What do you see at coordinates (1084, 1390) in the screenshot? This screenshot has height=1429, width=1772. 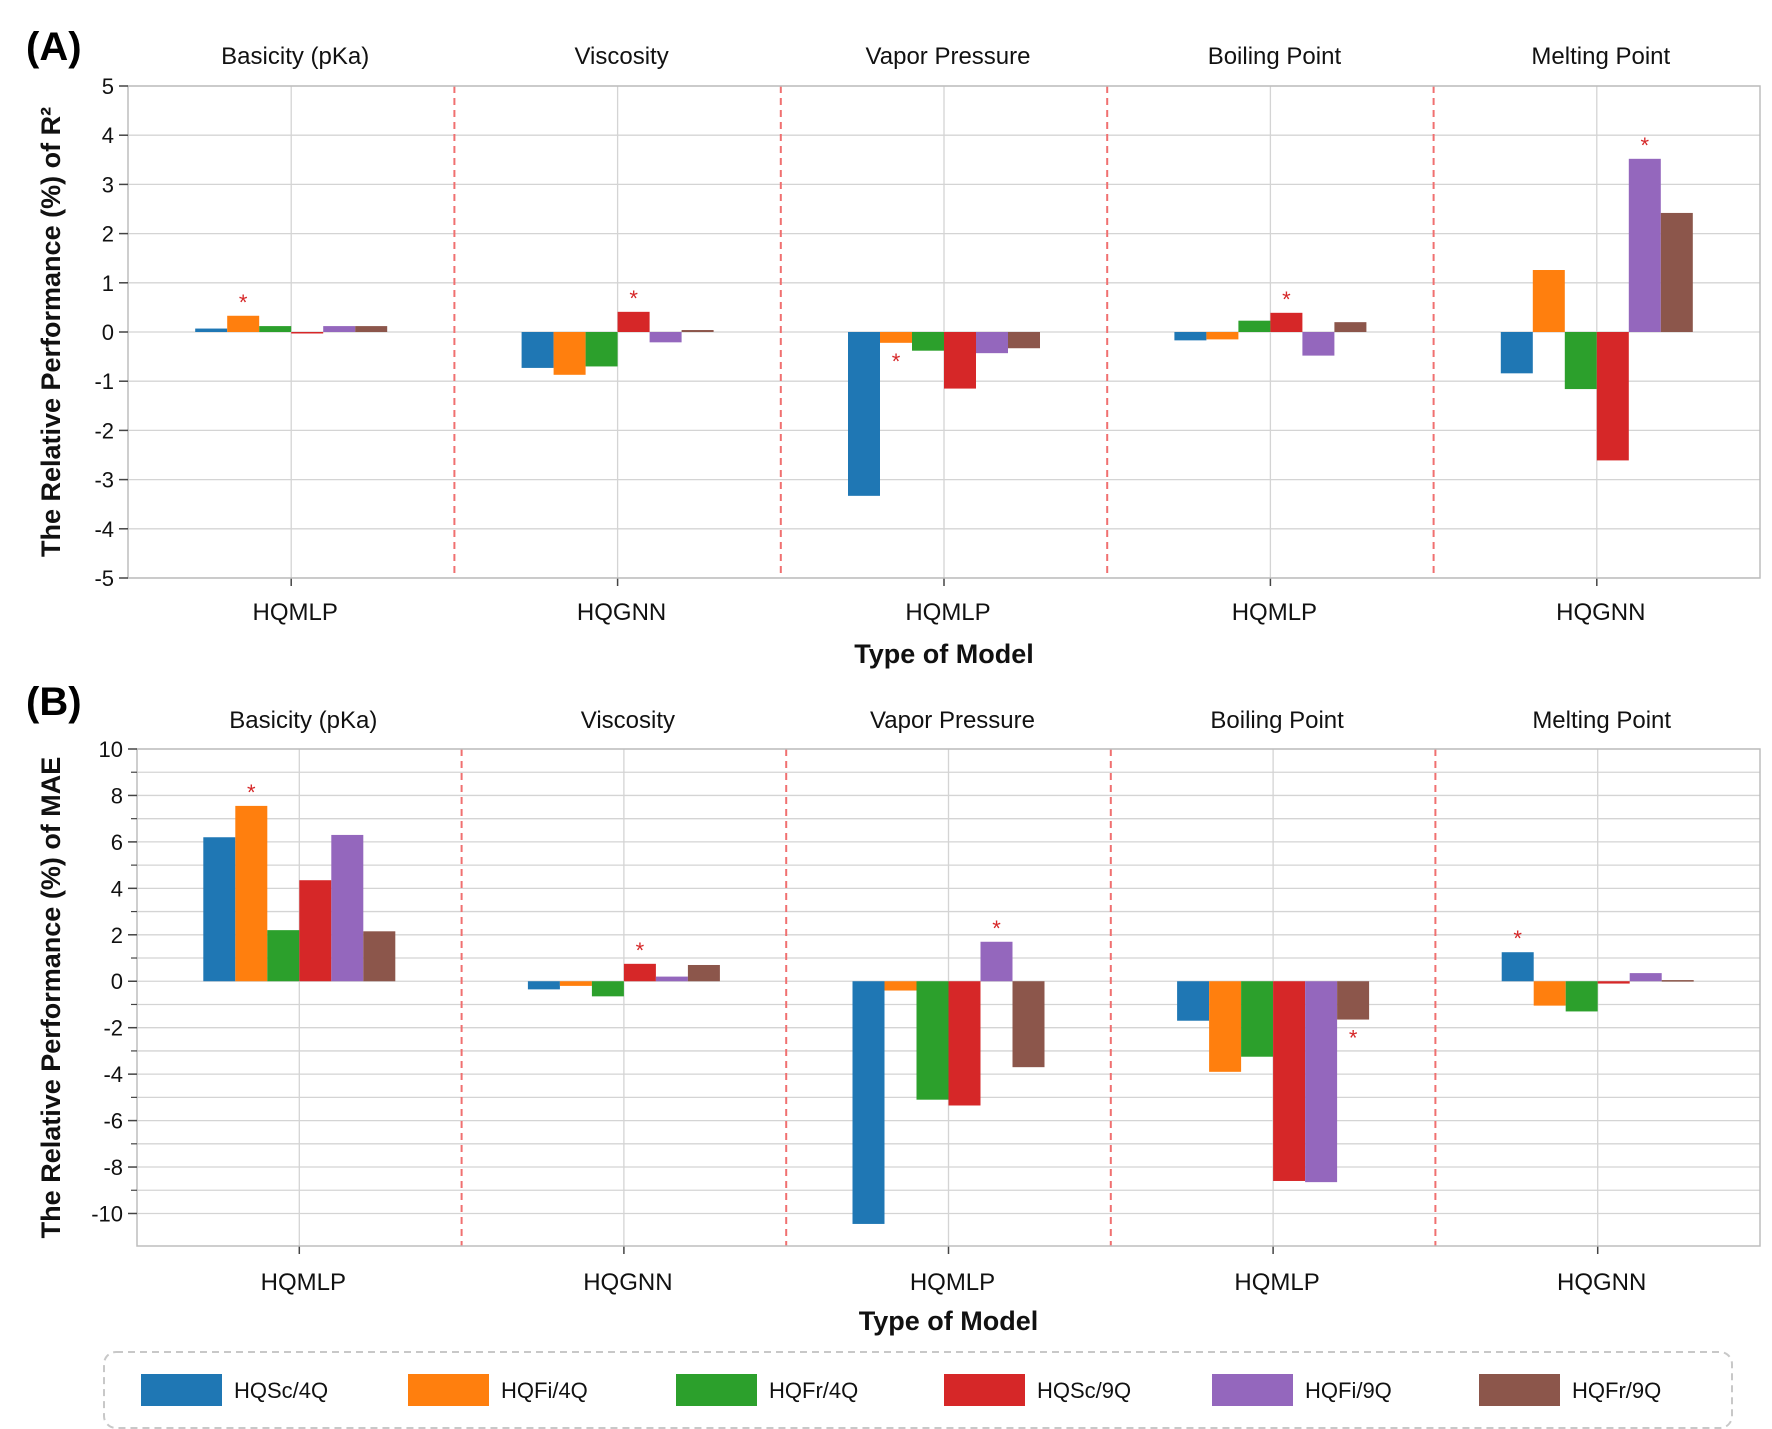 I see `legend-label: HQSc/9Q` at bounding box center [1084, 1390].